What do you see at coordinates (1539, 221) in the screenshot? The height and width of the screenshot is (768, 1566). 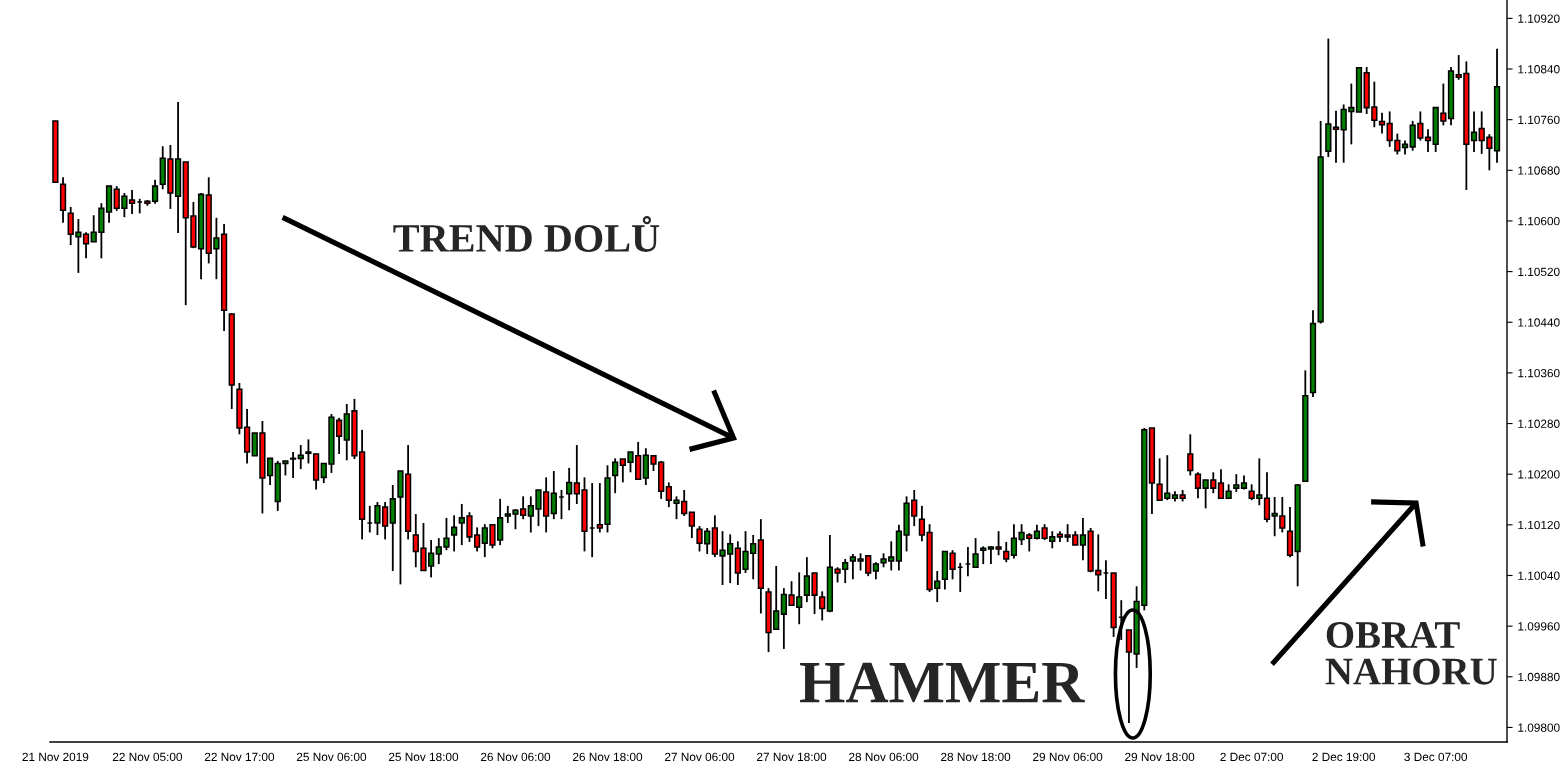 I see `y-tick-label: 1.10600` at bounding box center [1539, 221].